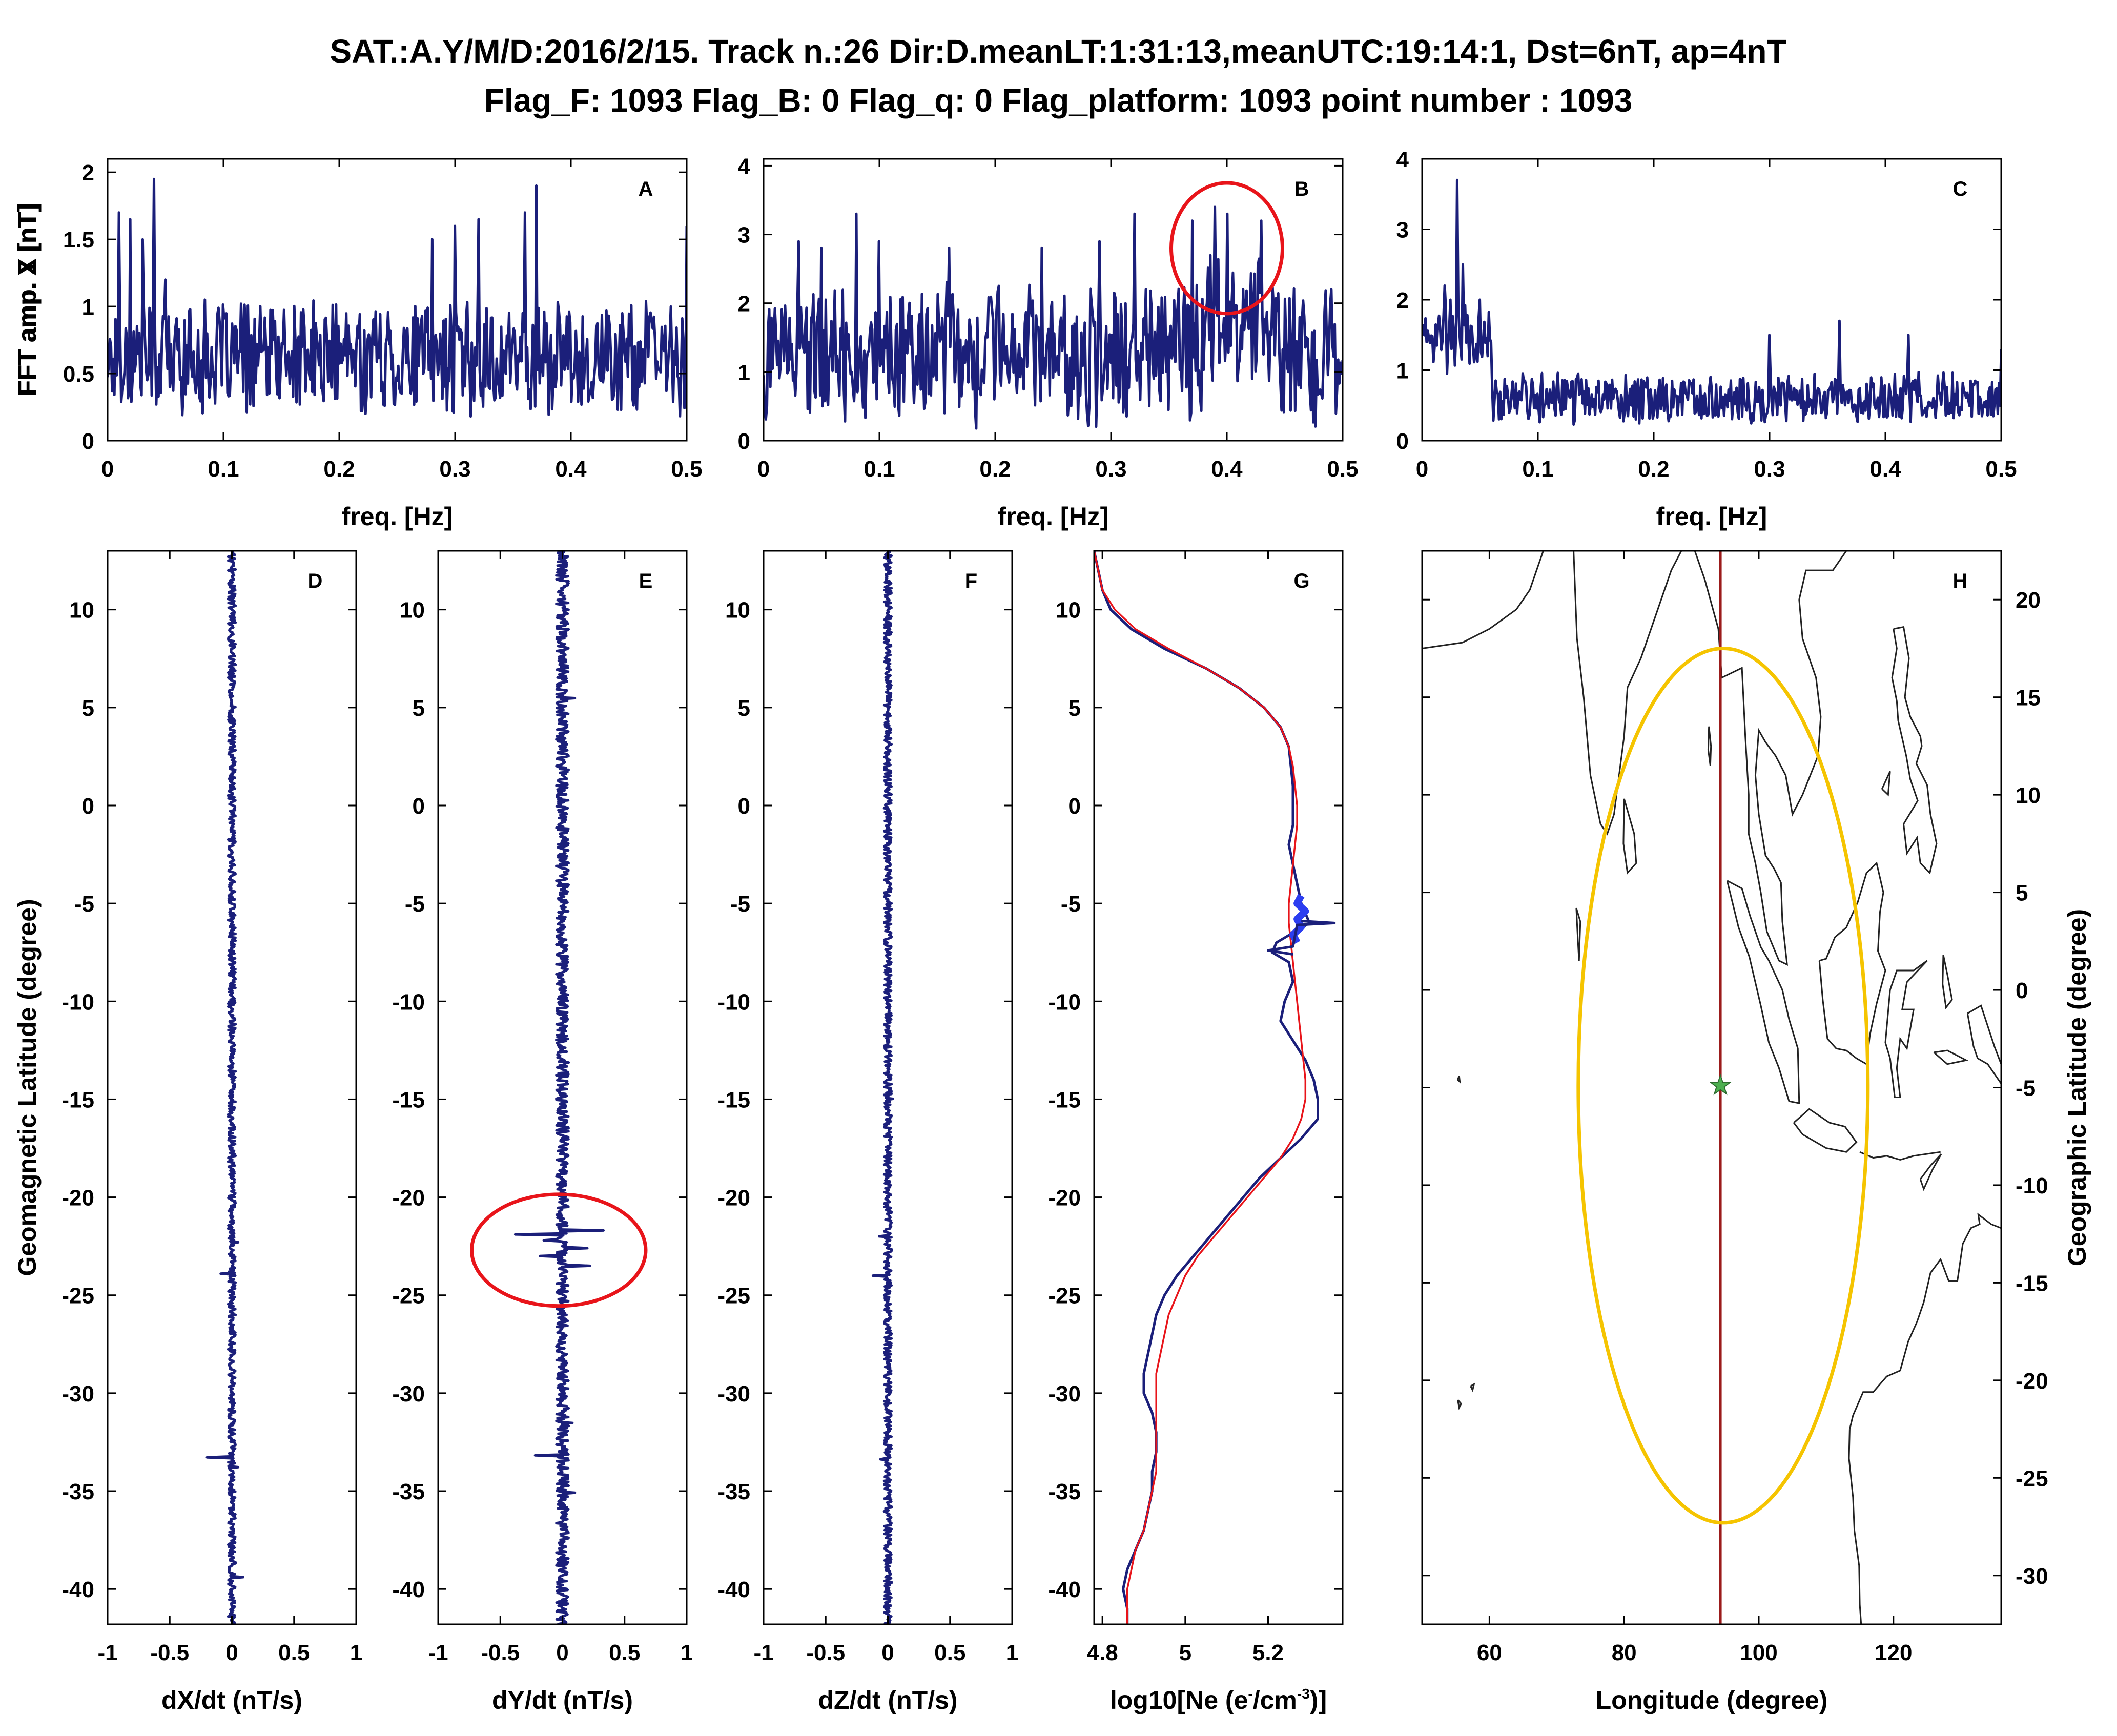  Describe the element at coordinates (1472, 1387) in the screenshot. I see `coastline-mauritius` at that location.